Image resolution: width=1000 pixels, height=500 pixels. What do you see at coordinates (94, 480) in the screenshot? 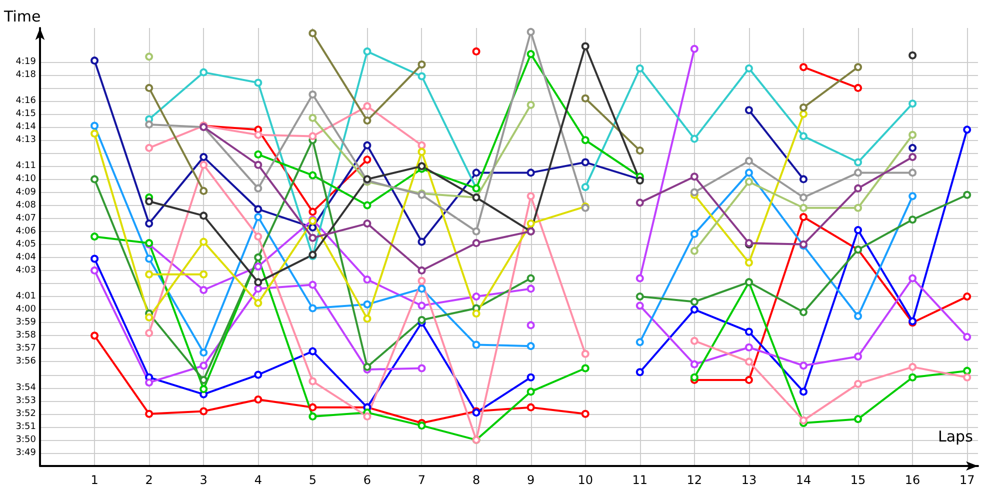
I see `x-tick-label: 1` at bounding box center [94, 480].